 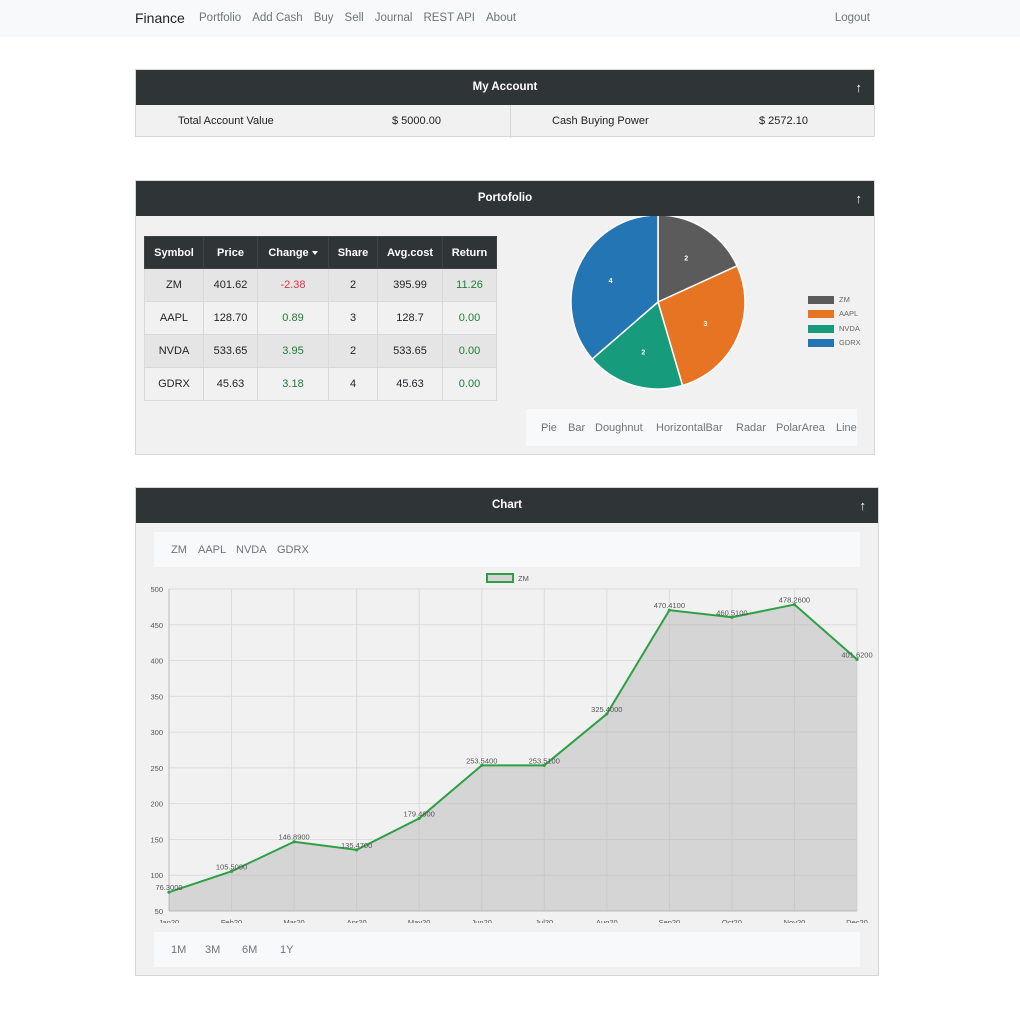 I want to click on portfolio-panel-header: Portofolio ↑, so click(x=505, y=198).